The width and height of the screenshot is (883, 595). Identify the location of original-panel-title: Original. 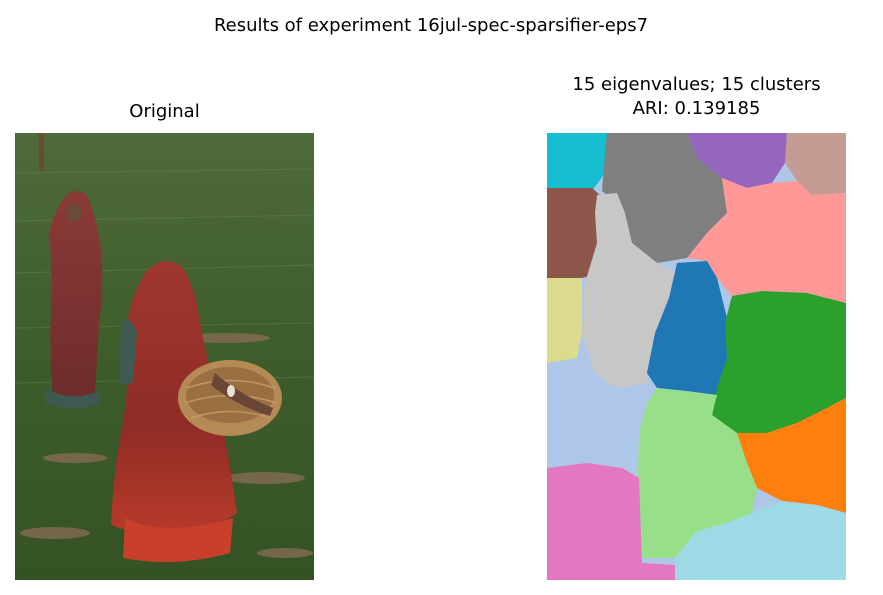
(164, 111).